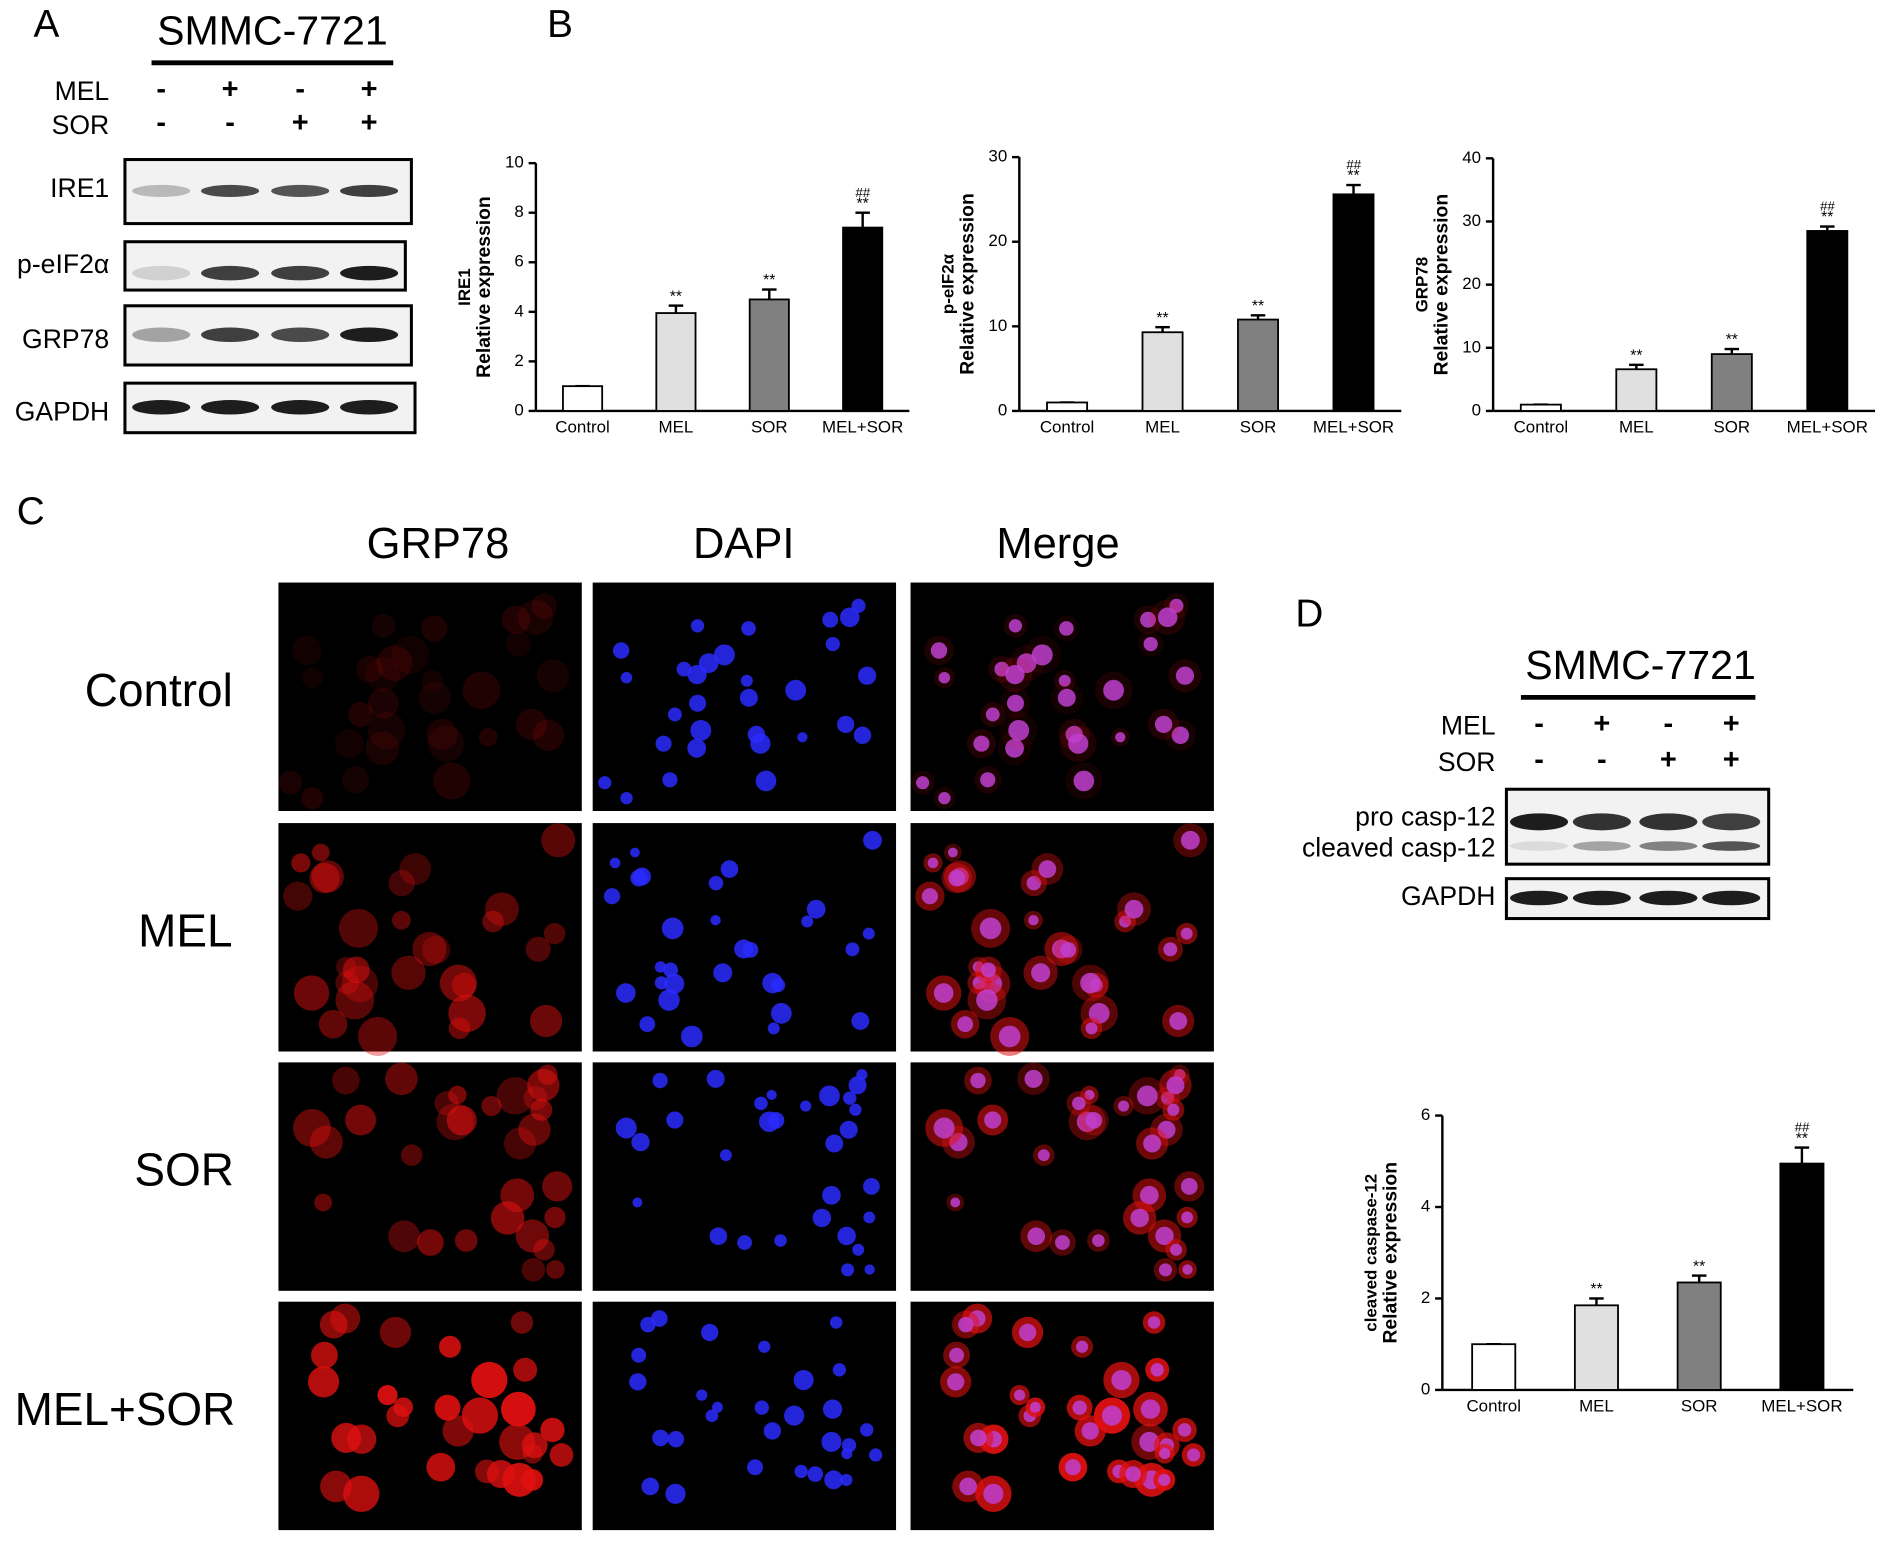  What do you see at coordinates (1539, 724) in the screenshot?
I see `treatment-sign: -` at bounding box center [1539, 724].